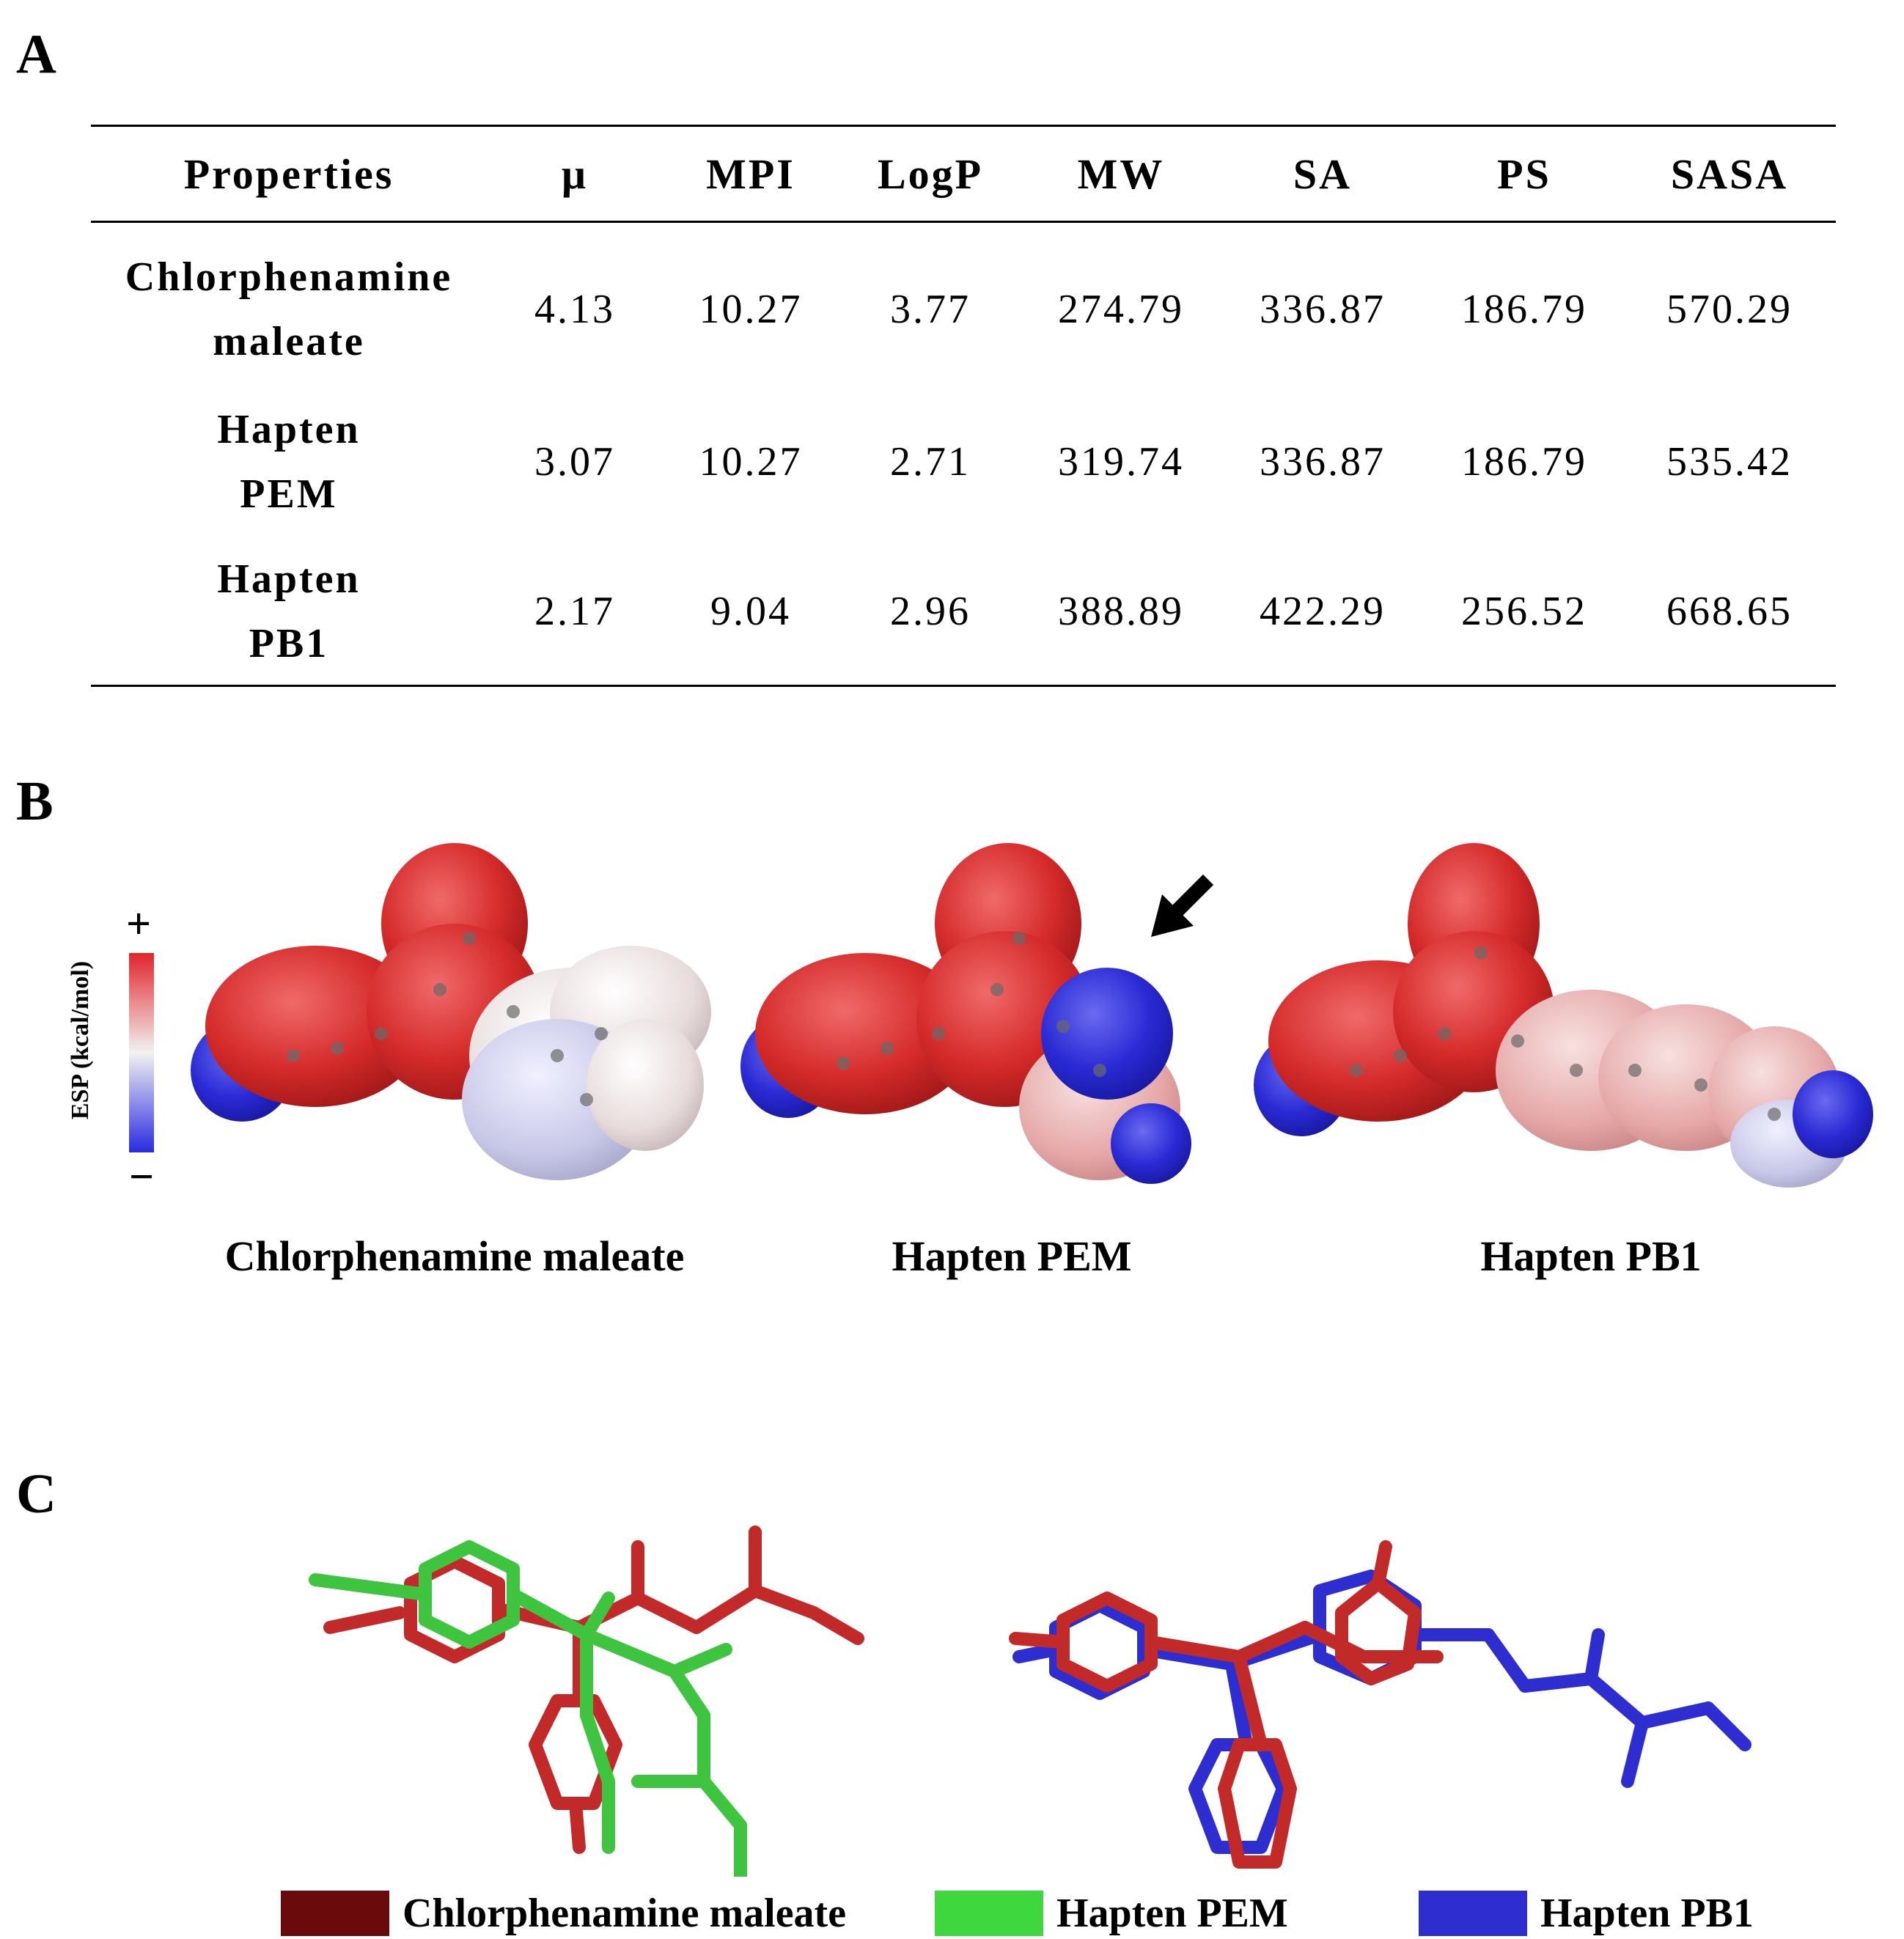  Describe the element at coordinates (289, 644) in the screenshot. I see `row-name-line2: PB1` at that location.